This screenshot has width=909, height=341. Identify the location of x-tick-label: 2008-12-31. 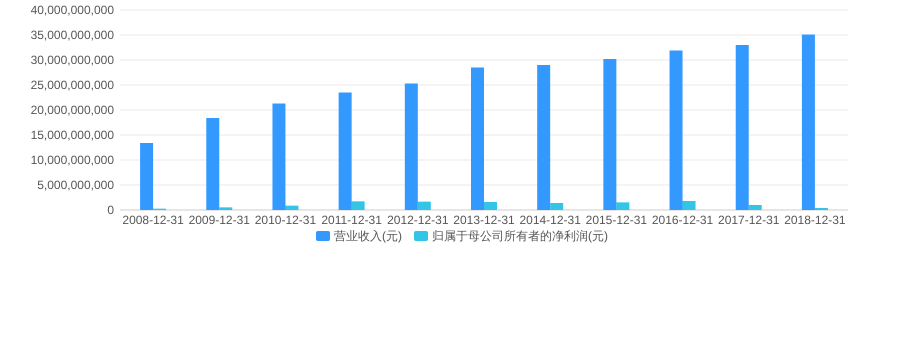
(153, 220).